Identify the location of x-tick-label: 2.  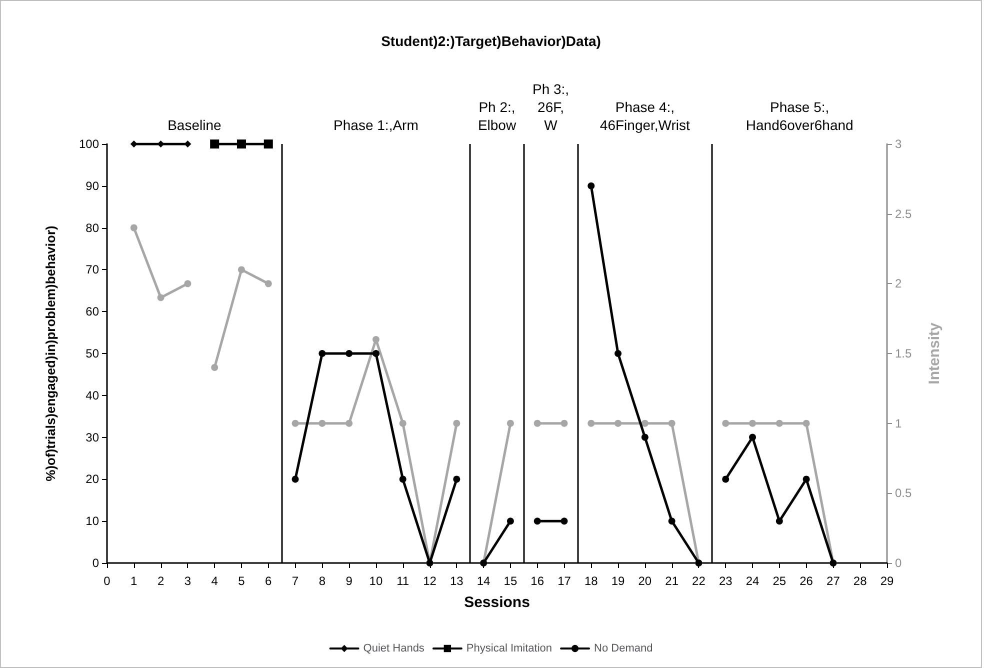
(160, 581).